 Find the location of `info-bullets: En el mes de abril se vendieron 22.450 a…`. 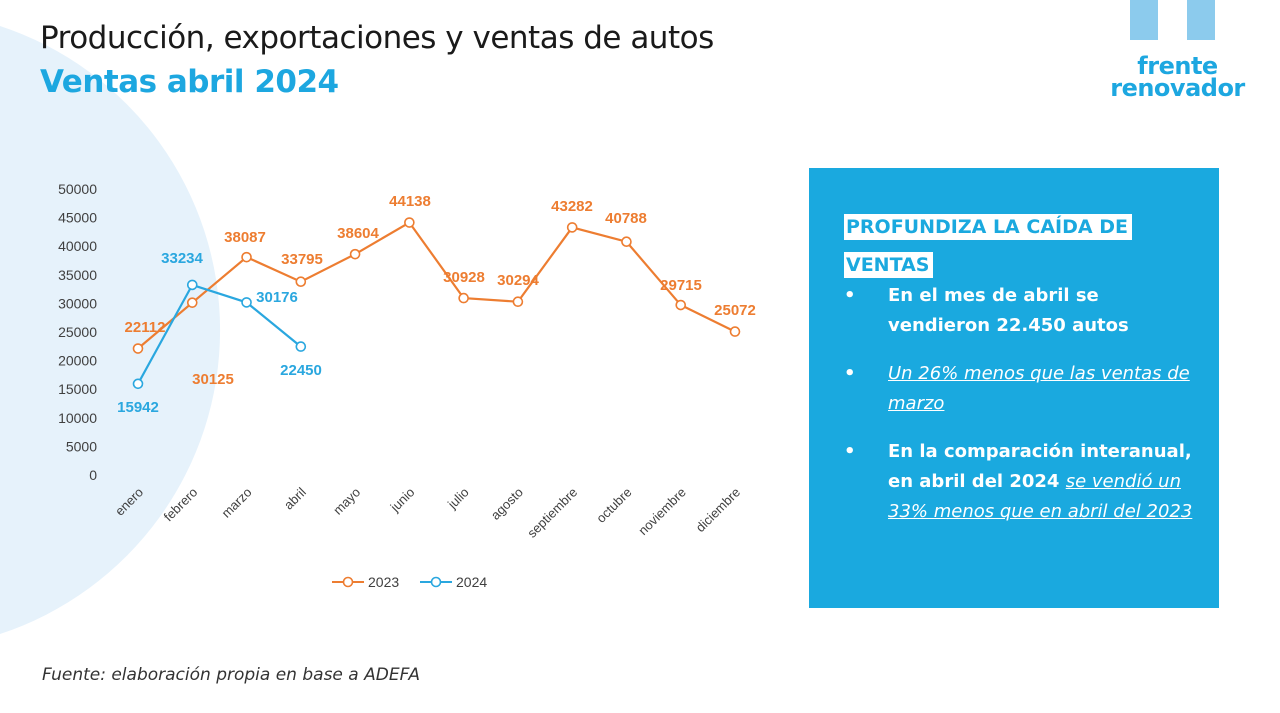

info-bullets: En el mes de abril se vendieron 22.450 a… is located at coordinates (1024, 413).